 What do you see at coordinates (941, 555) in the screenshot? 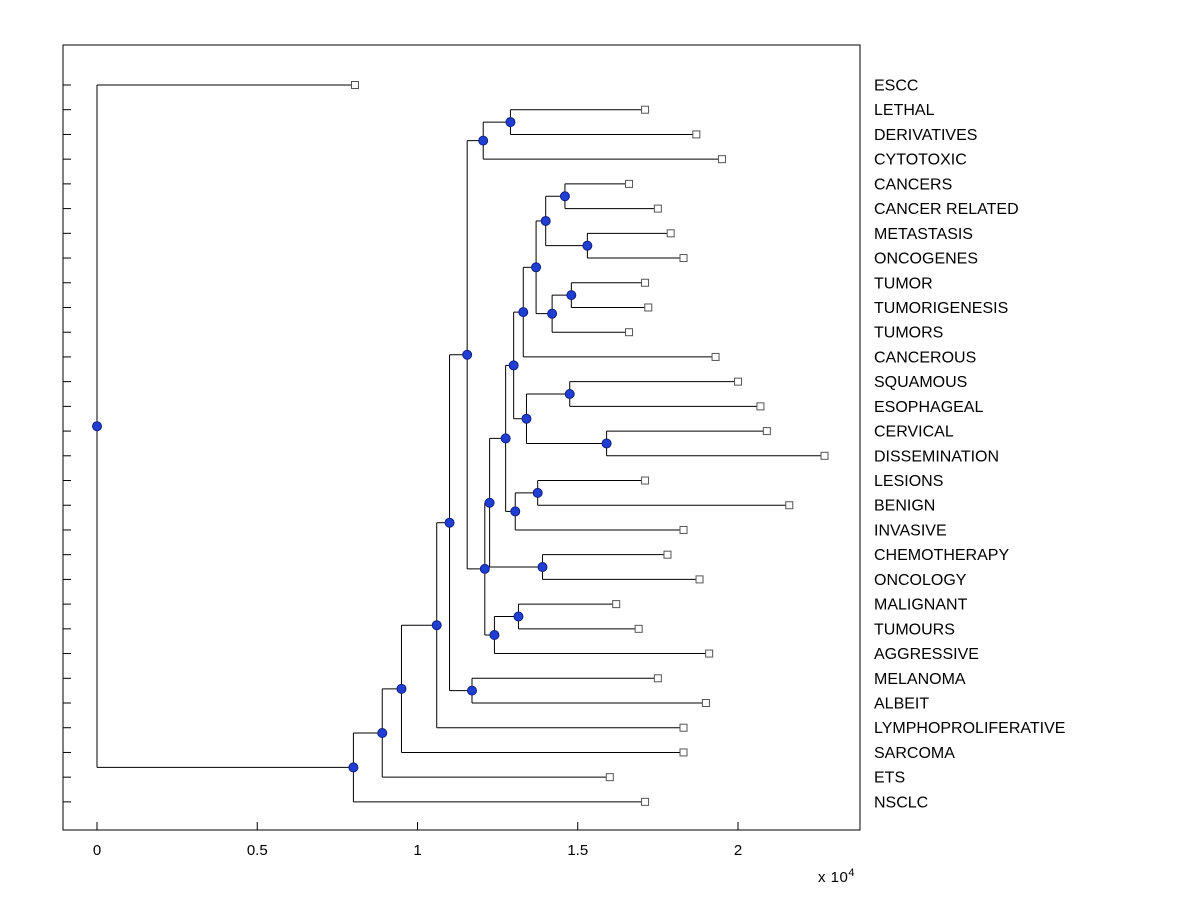
I see `leaf-label: CHEMOTHERAPY` at bounding box center [941, 555].